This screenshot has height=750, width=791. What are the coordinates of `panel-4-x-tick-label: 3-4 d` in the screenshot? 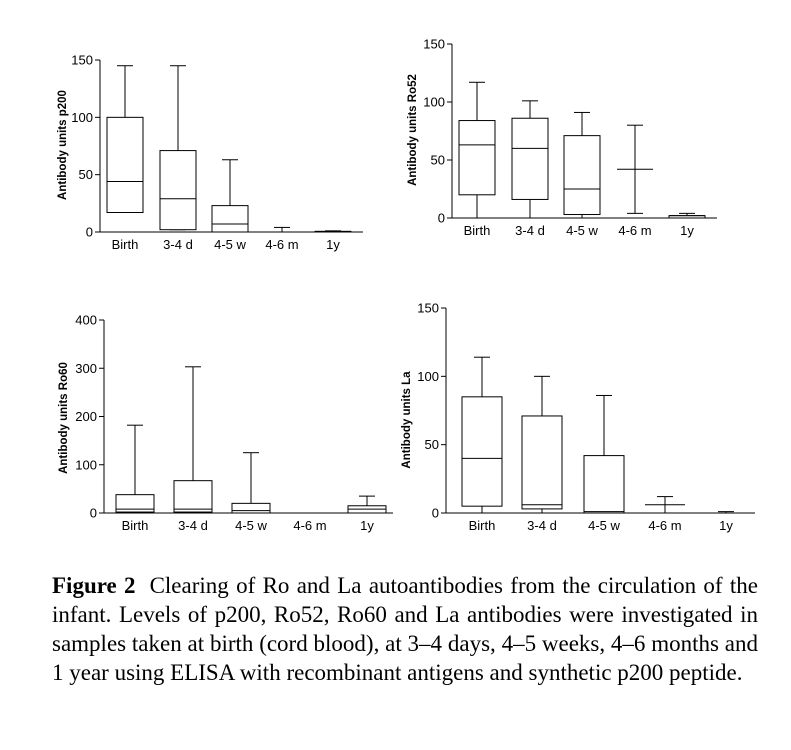 It's located at (542, 525).